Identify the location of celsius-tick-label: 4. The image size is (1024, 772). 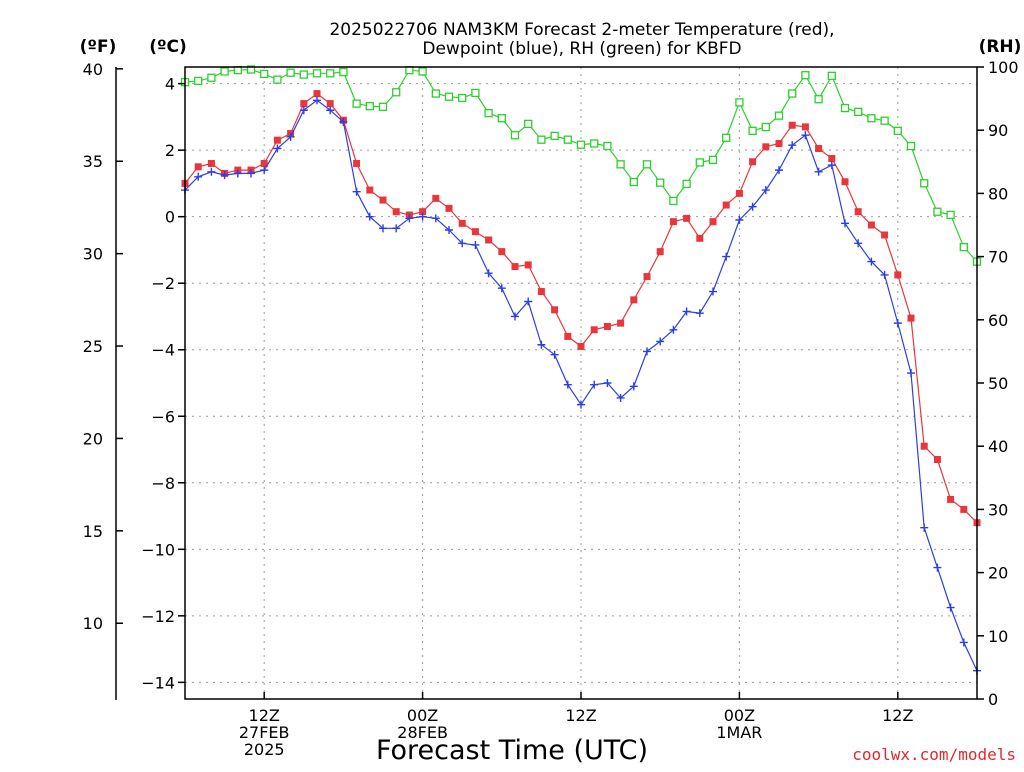
(170, 84).